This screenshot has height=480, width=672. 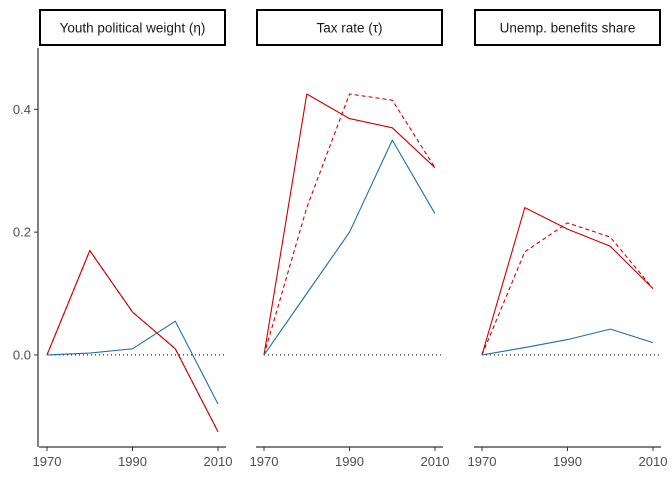 I want to click on y-tick-label: 0.2, so click(x=22, y=232).